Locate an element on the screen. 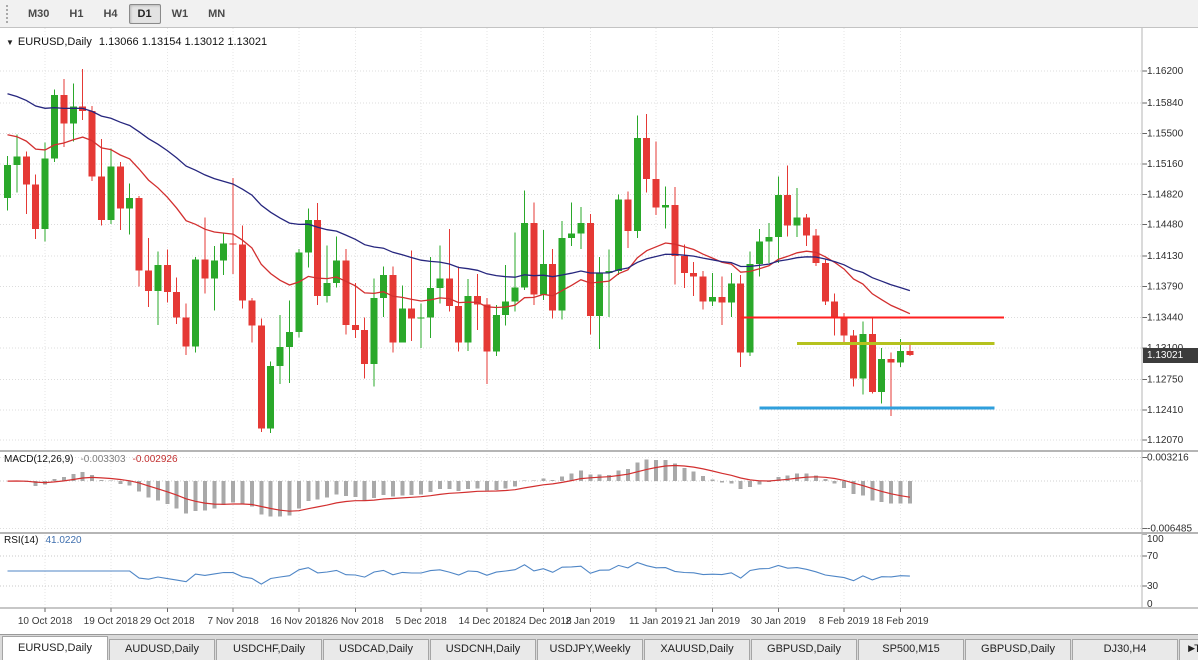 This screenshot has height=660, width=1198. chart-tab-8: SP500,M15 is located at coordinates (911, 649).